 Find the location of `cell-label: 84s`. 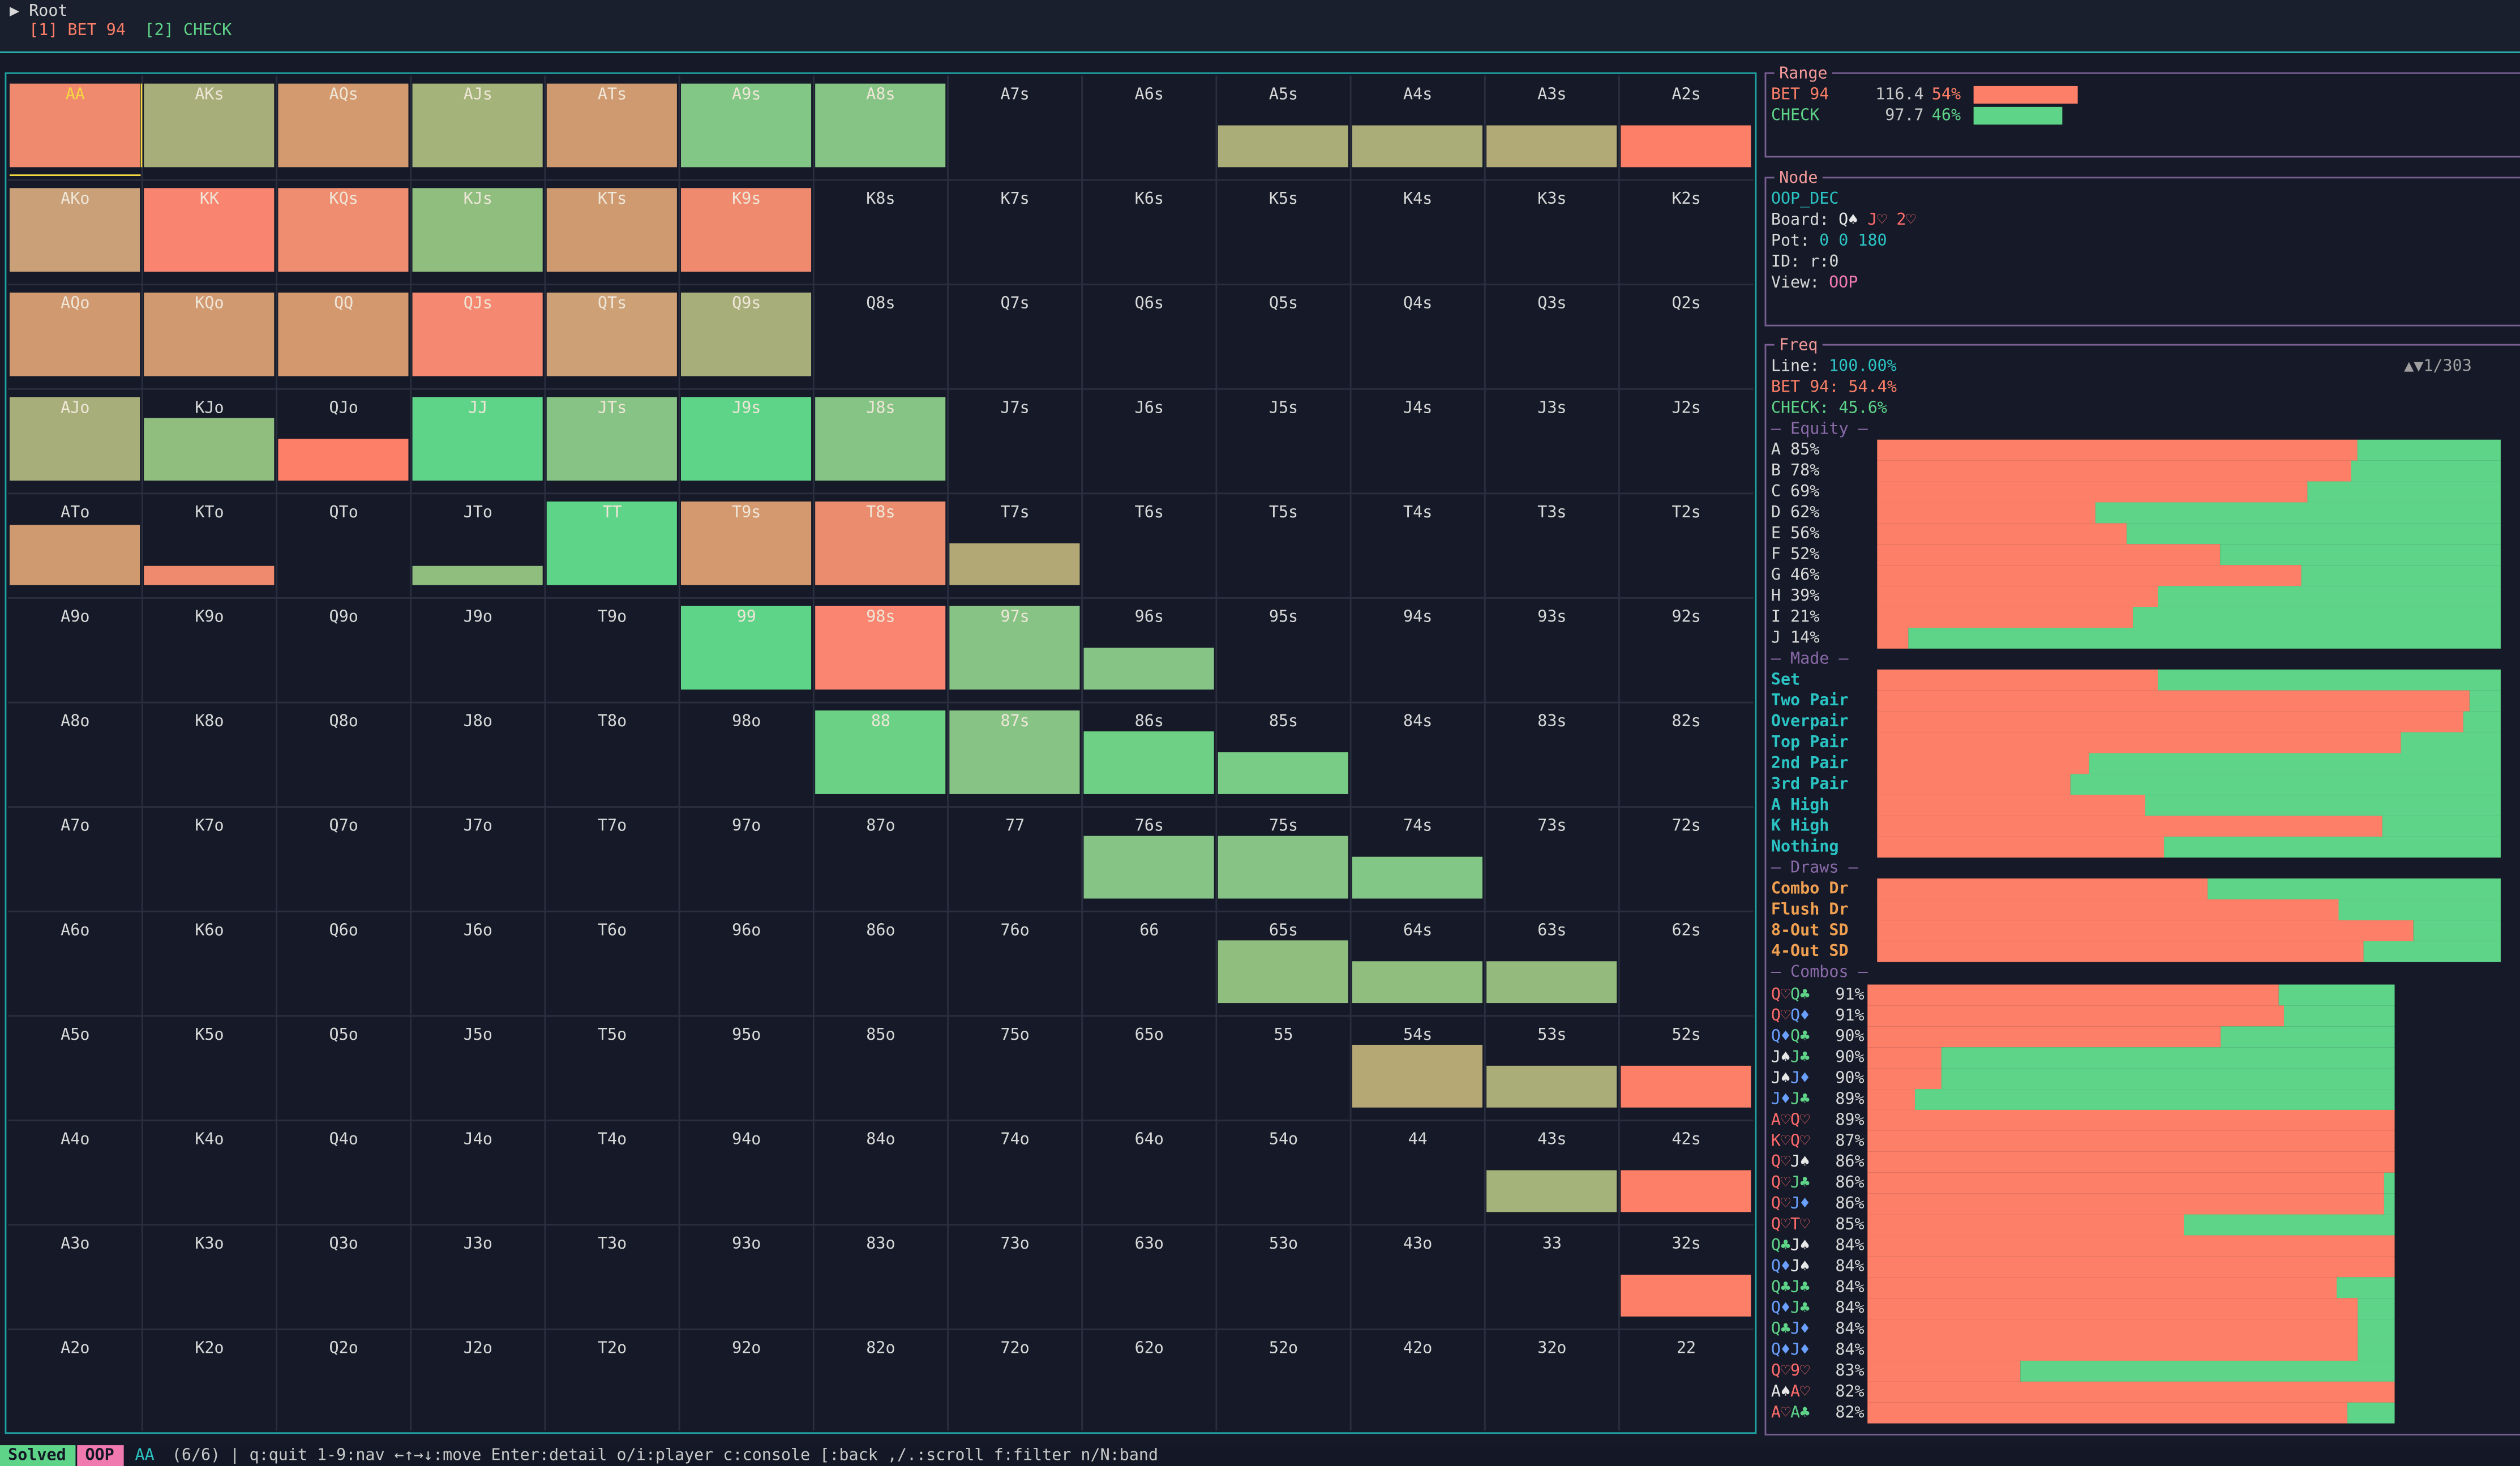

cell-label: 84s is located at coordinates (1417, 720).